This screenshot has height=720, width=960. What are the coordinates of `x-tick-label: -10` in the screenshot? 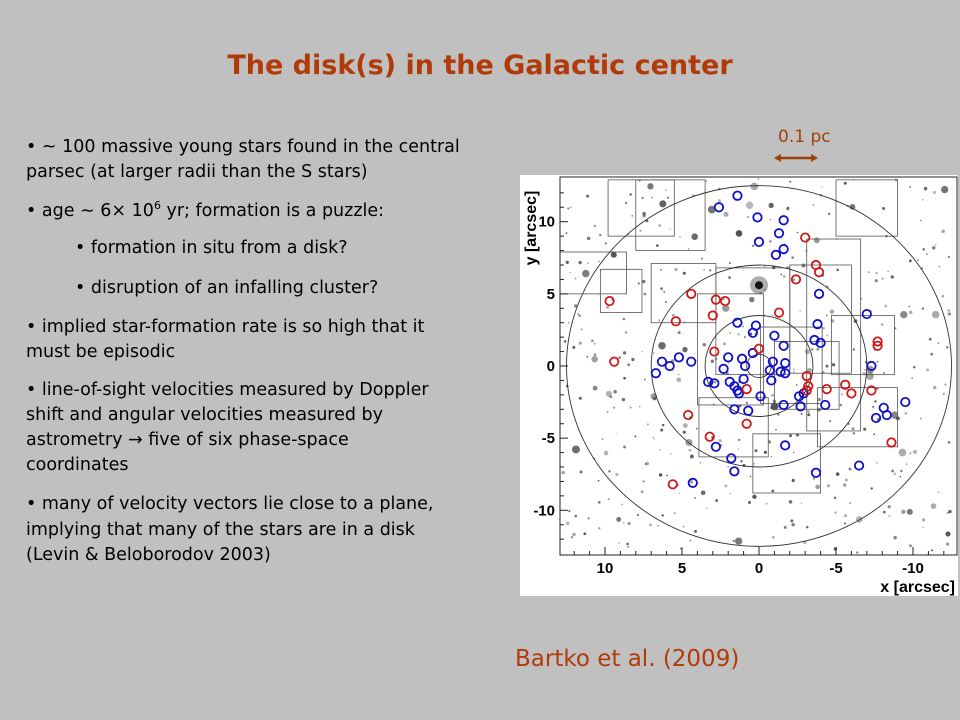 It's located at (913, 568).